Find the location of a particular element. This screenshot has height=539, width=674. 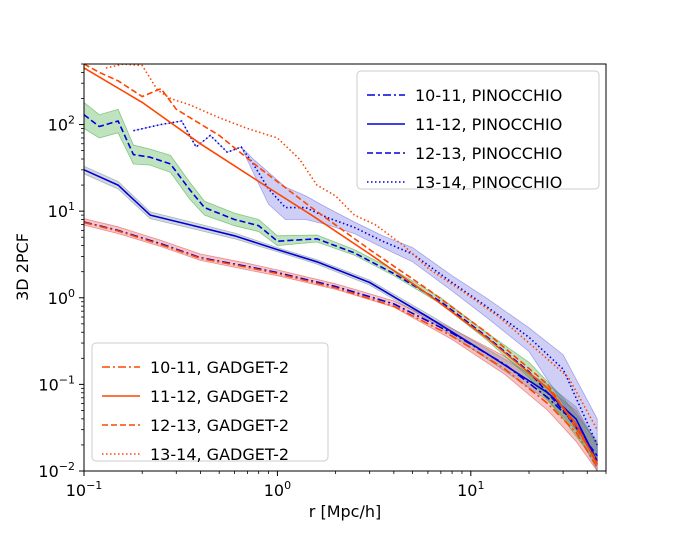

x-tick-label: 10⁻¹ is located at coordinates (84, 489).